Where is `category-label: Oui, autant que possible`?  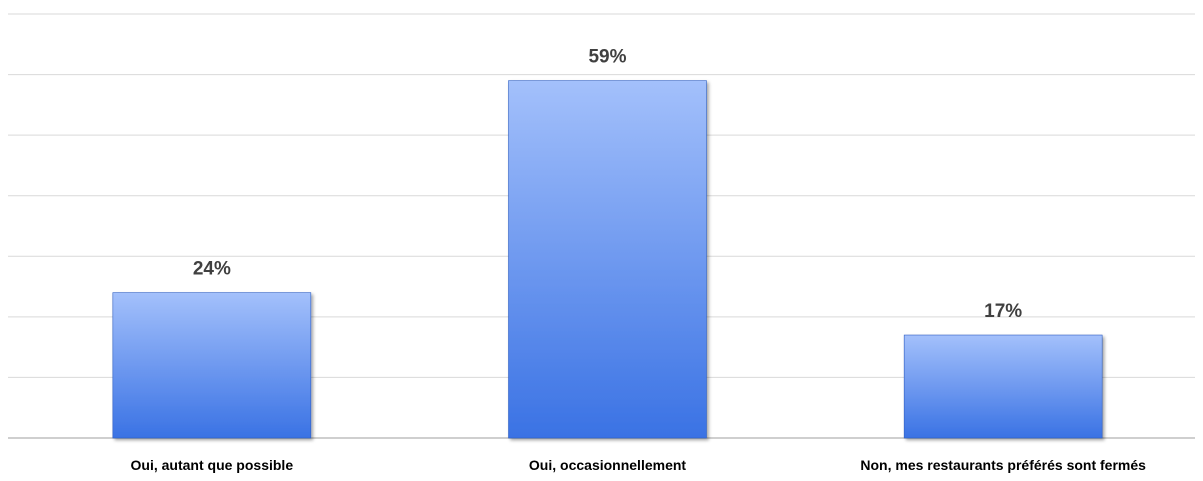
category-label: Oui, autant que possible is located at coordinates (212, 465).